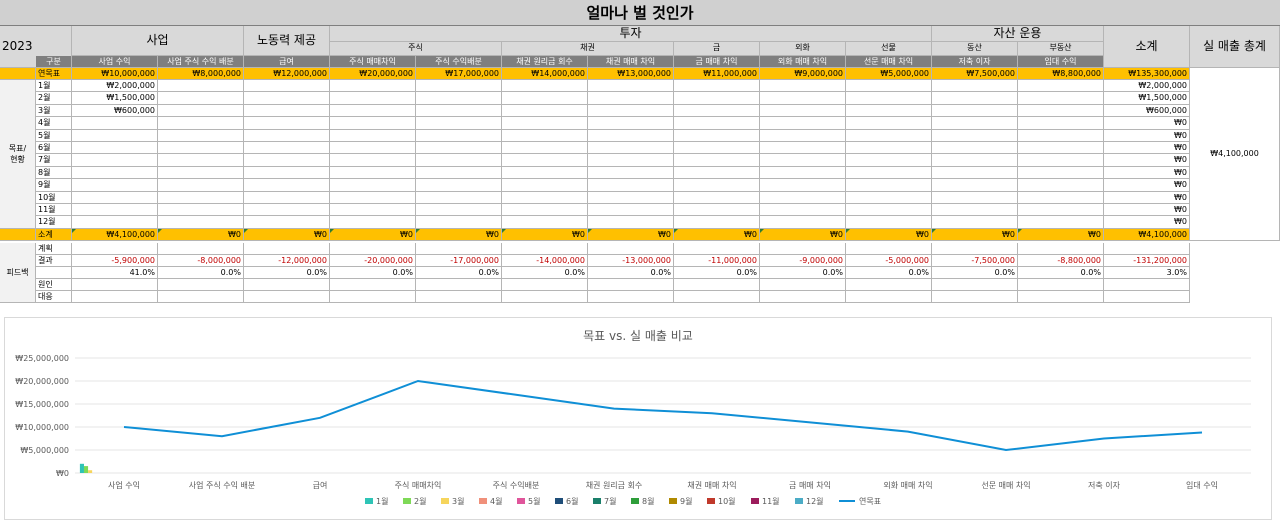 The image size is (1280, 522). Describe the element at coordinates (1147, 86) in the screenshot. I see `month-subtotal: ₩2,000,000` at that location.